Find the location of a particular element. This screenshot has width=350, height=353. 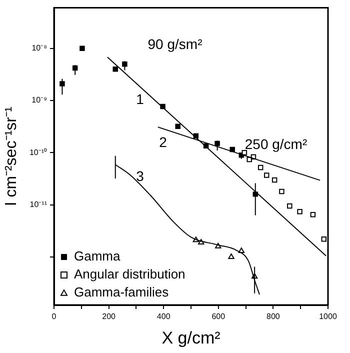

x-tick-label: 400 is located at coordinates (163, 317).